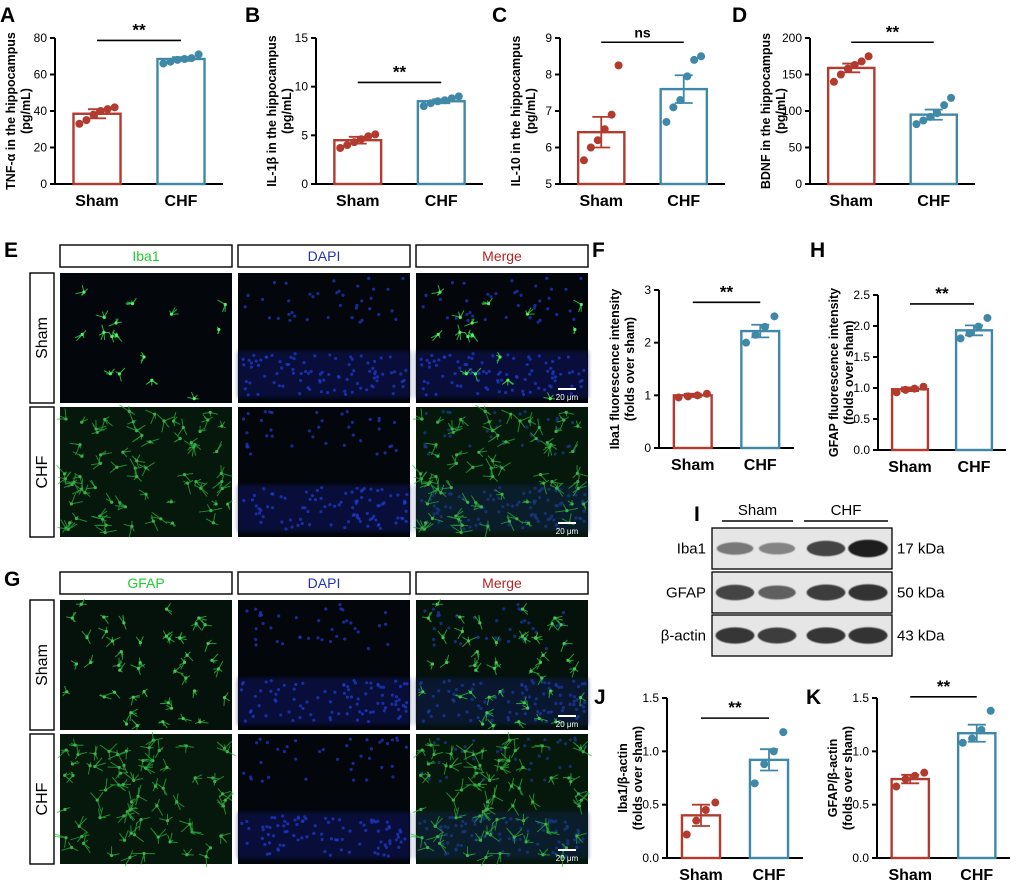 This screenshot has width=1020, height=892. I want to click on blot-group-label: Sham, so click(757, 510).